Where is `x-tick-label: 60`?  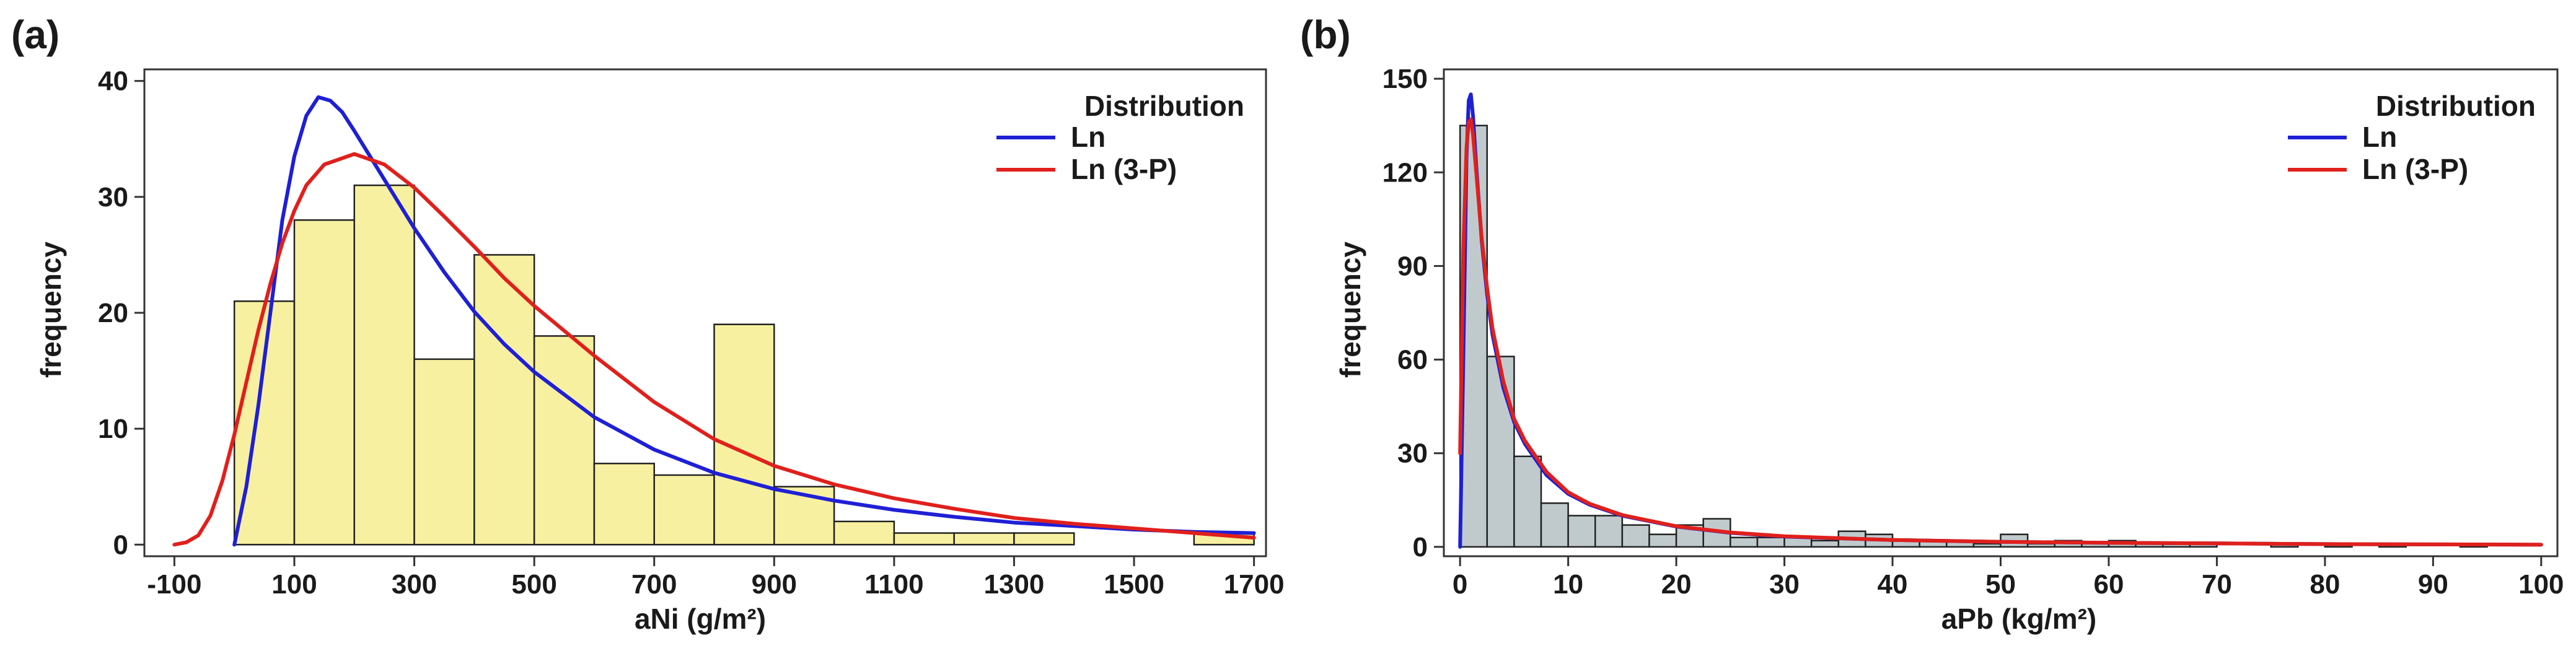
x-tick-label: 60 is located at coordinates (2109, 584).